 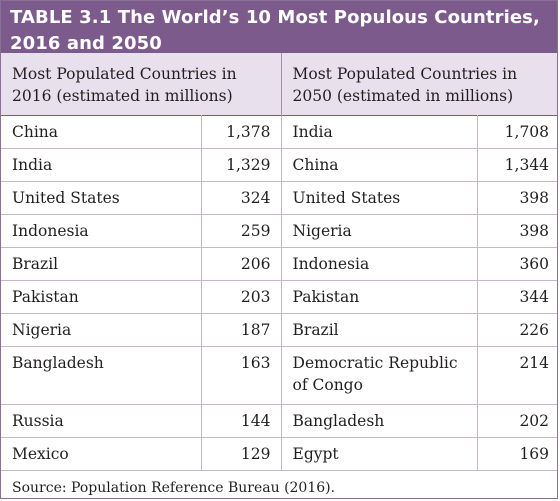 I want to click on population-2016-cell: 1,378, so click(x=241, y=132).